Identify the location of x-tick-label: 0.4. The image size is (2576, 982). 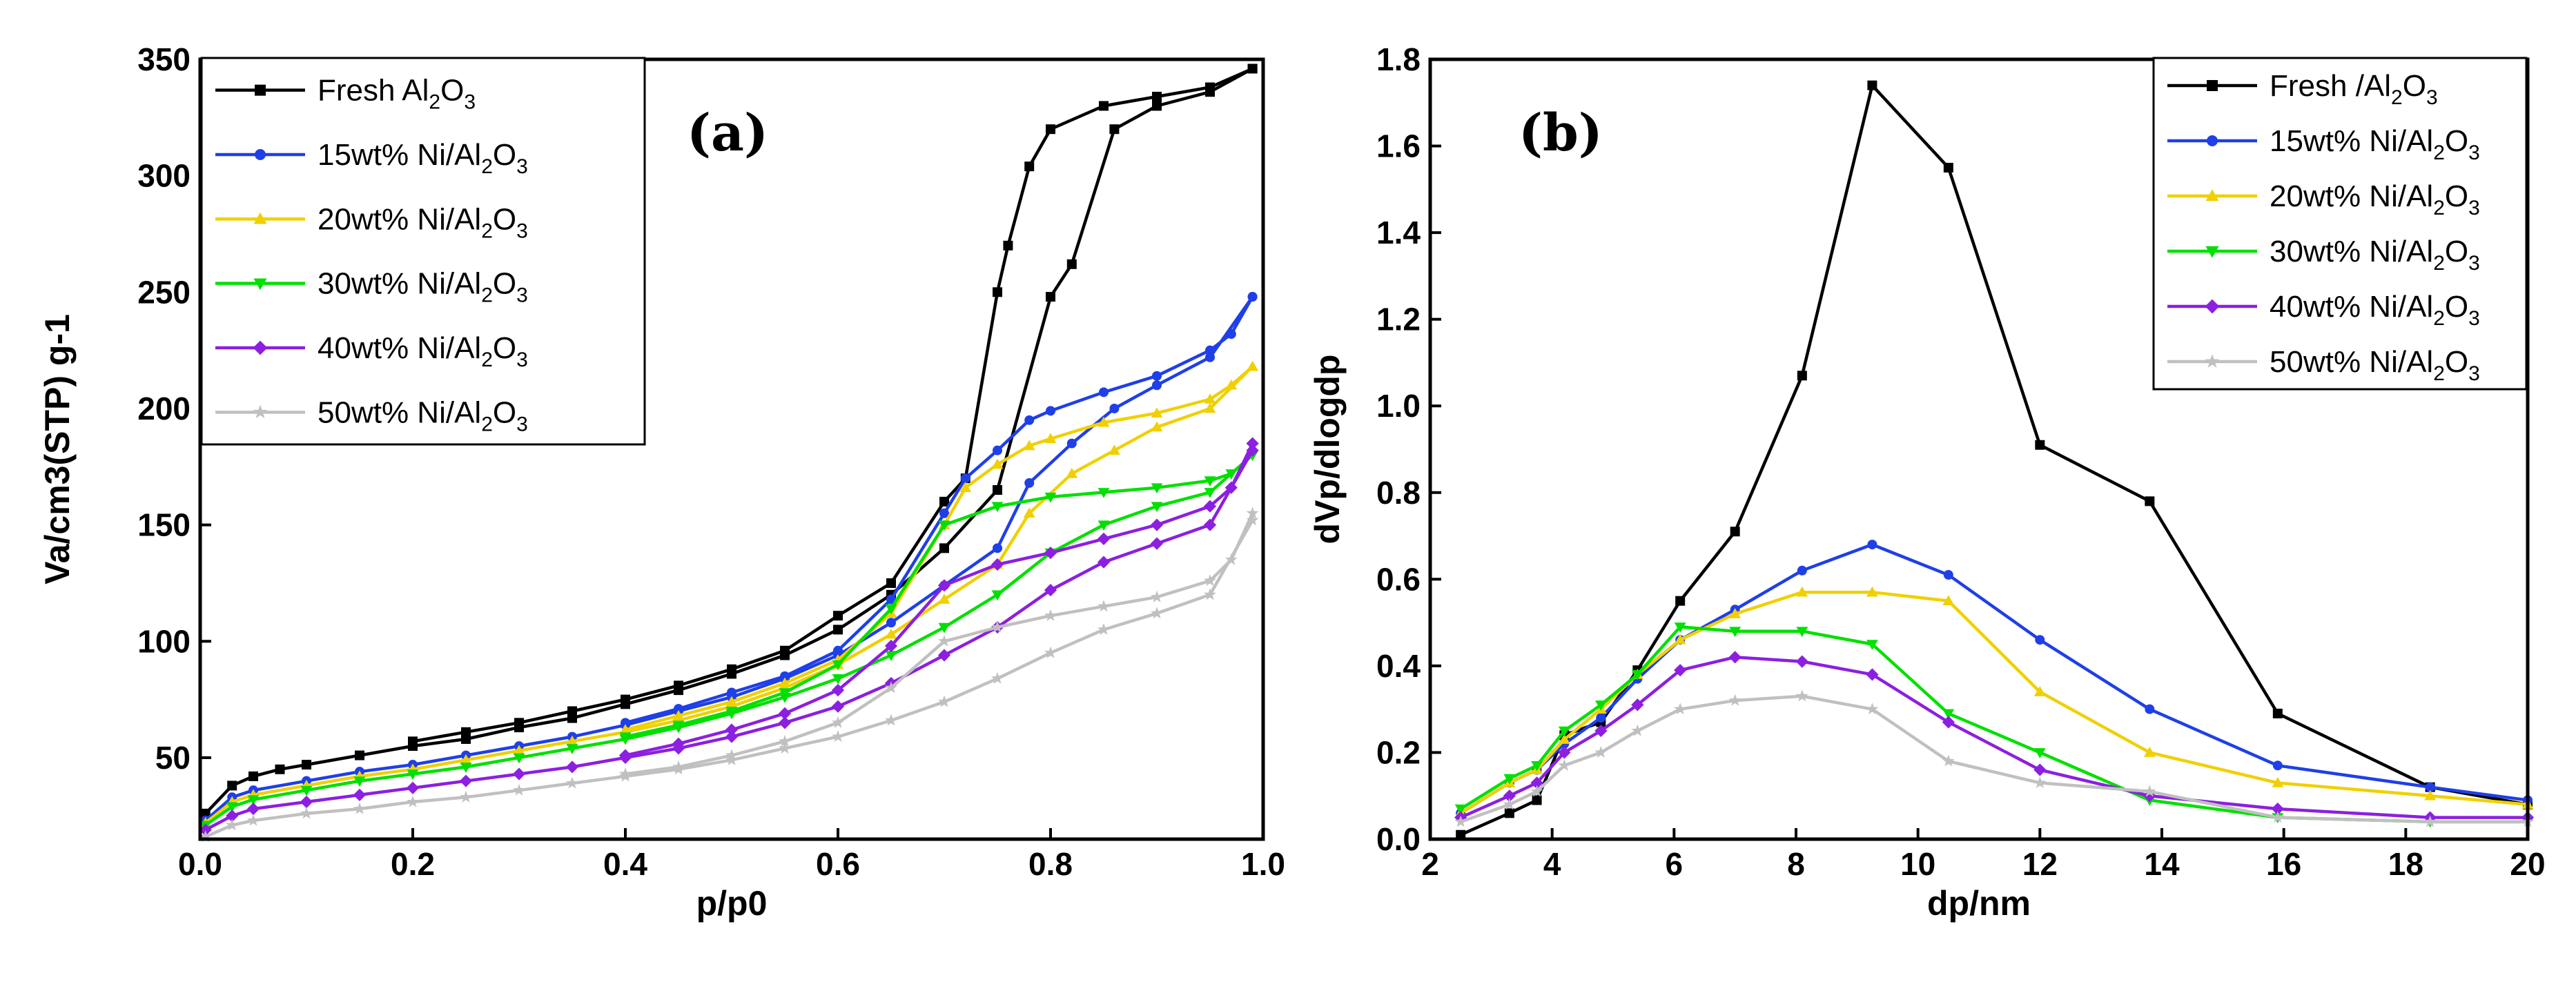
(625, 864).